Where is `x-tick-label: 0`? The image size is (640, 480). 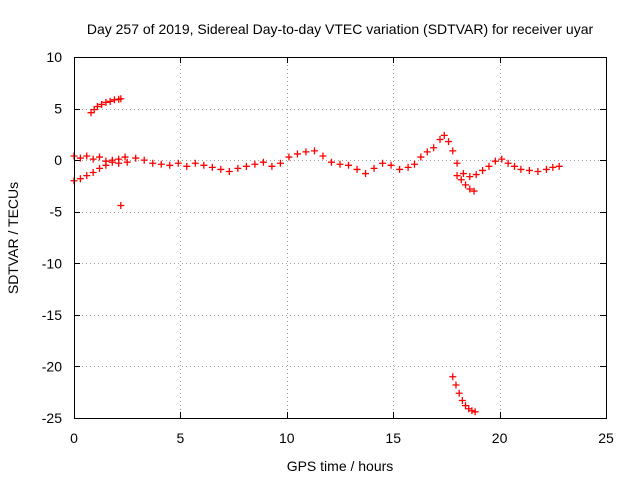
x-tick-label: 0 is located at coordinates (74, 438).